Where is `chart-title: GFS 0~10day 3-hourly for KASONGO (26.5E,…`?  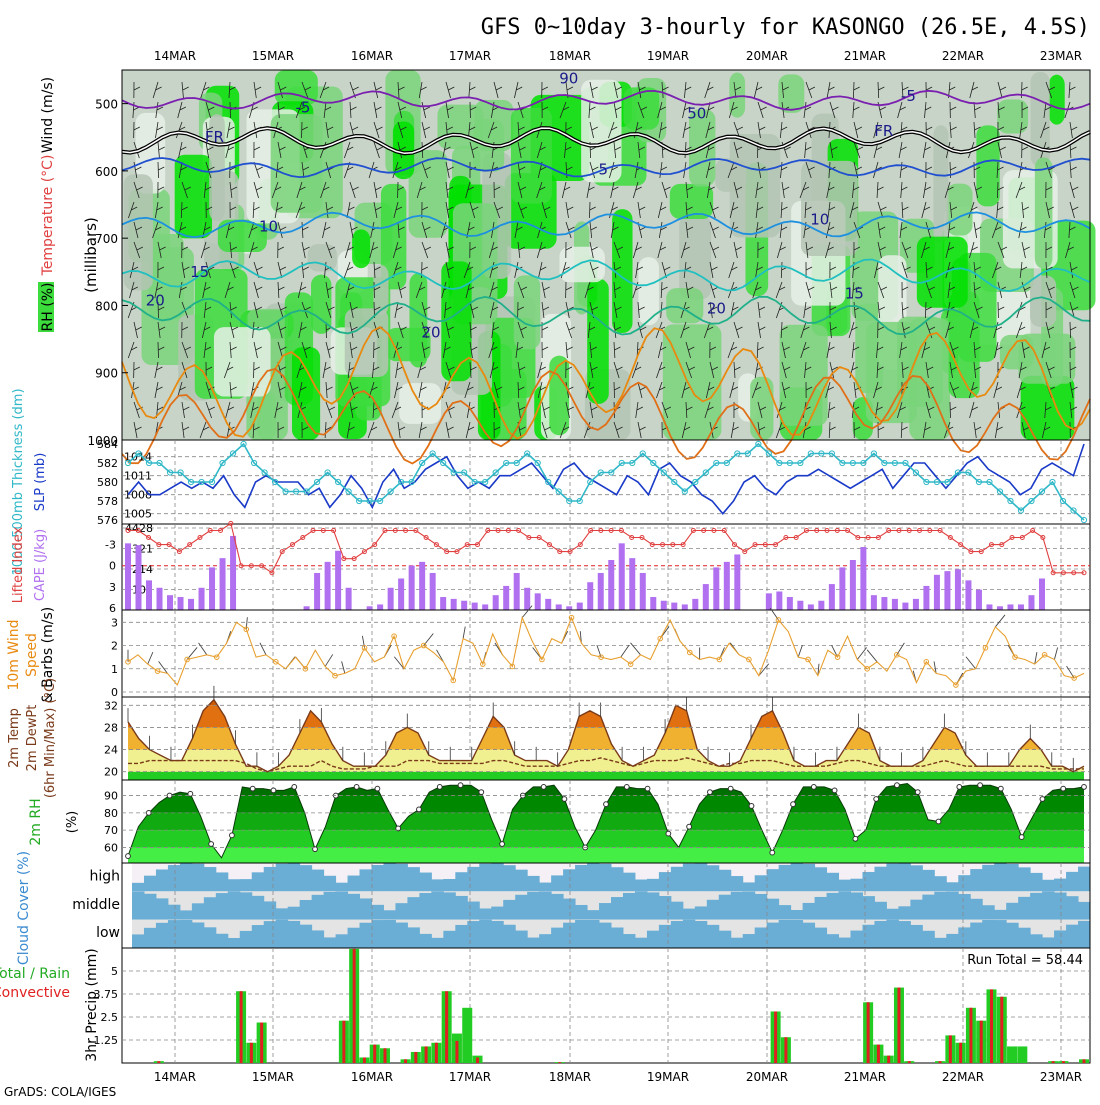
chart-title: GFS 0~10day 3-hourly for KASONGO (26.5E,… is located at coordinates (785, 27).